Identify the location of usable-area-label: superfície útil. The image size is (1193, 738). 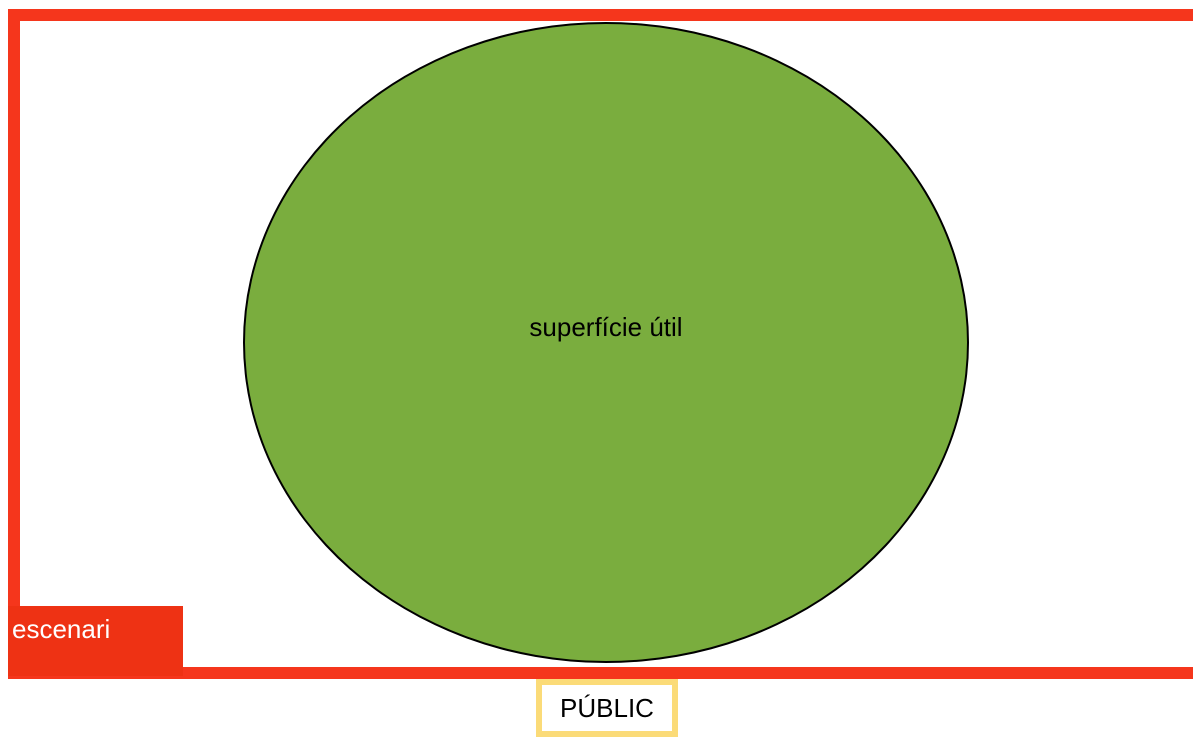
(606, 327).